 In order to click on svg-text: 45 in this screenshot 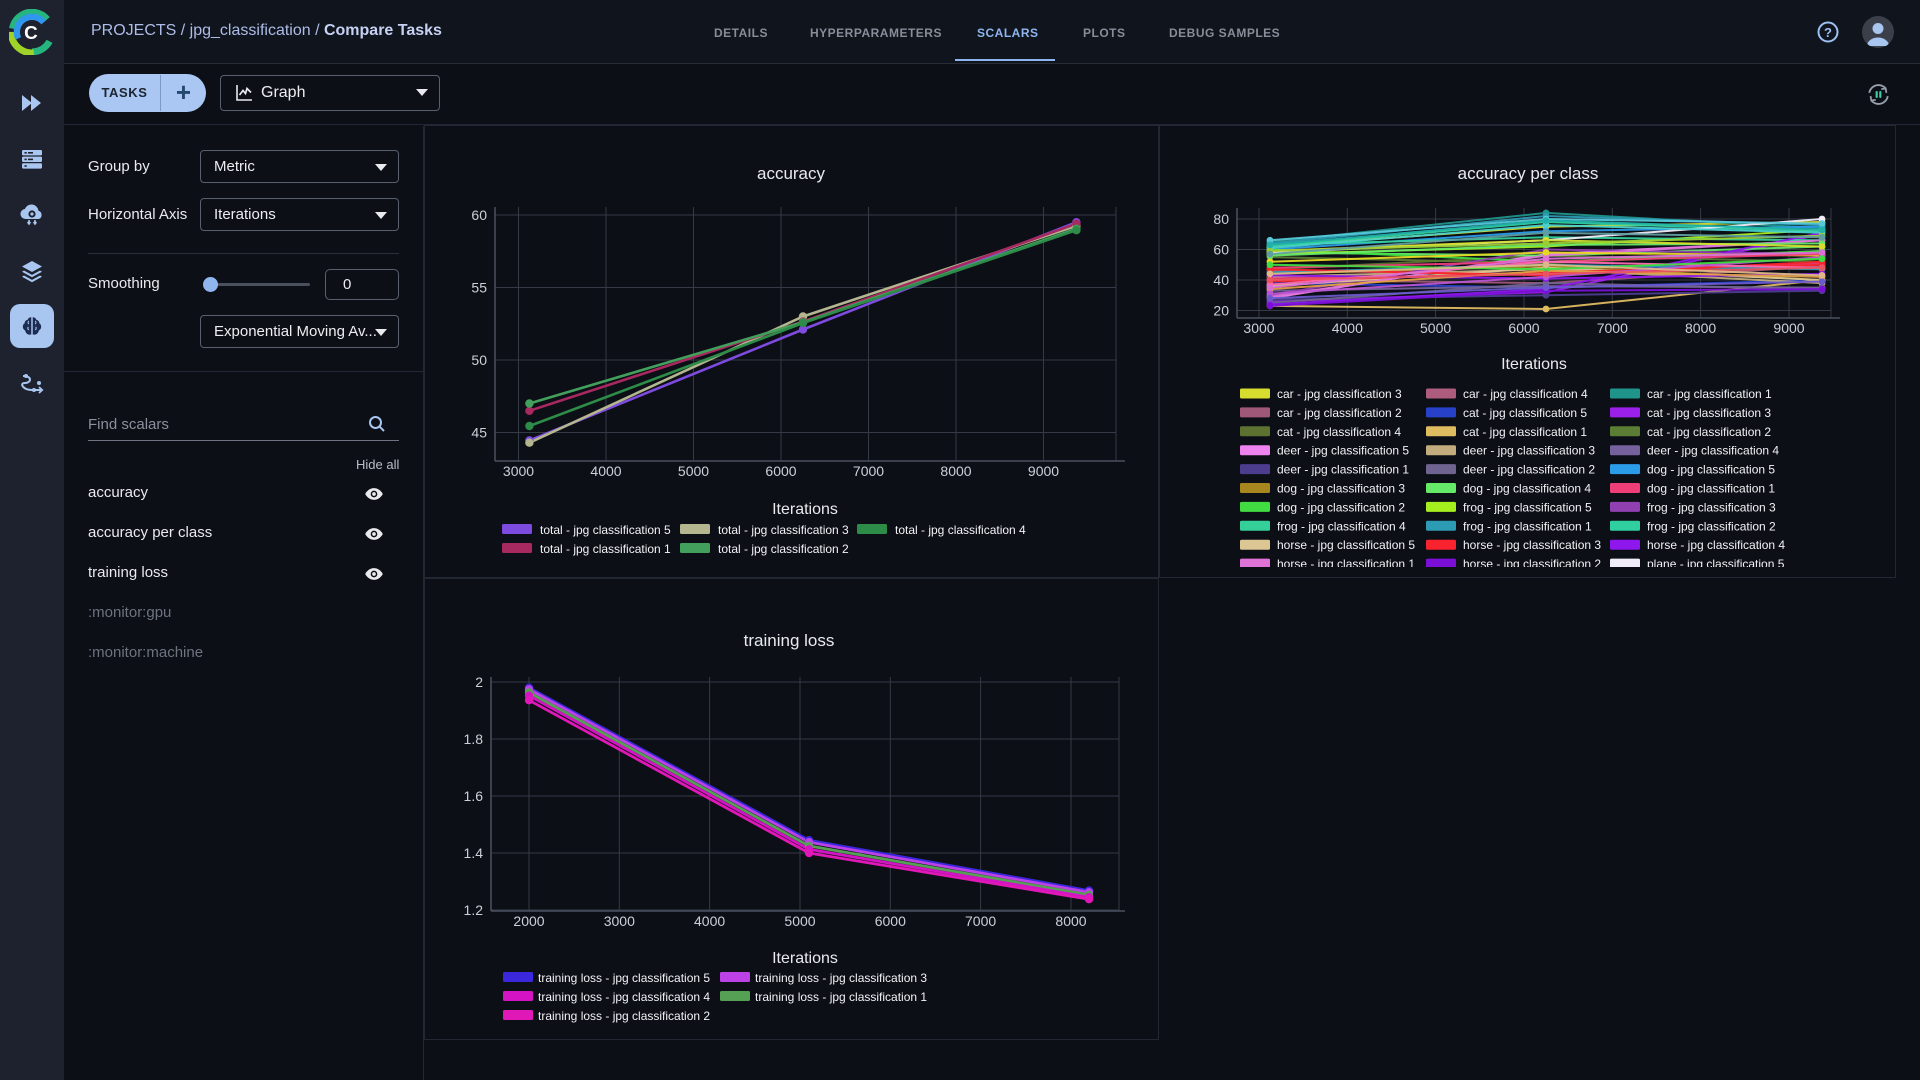, I will do `click(479, 433)`.